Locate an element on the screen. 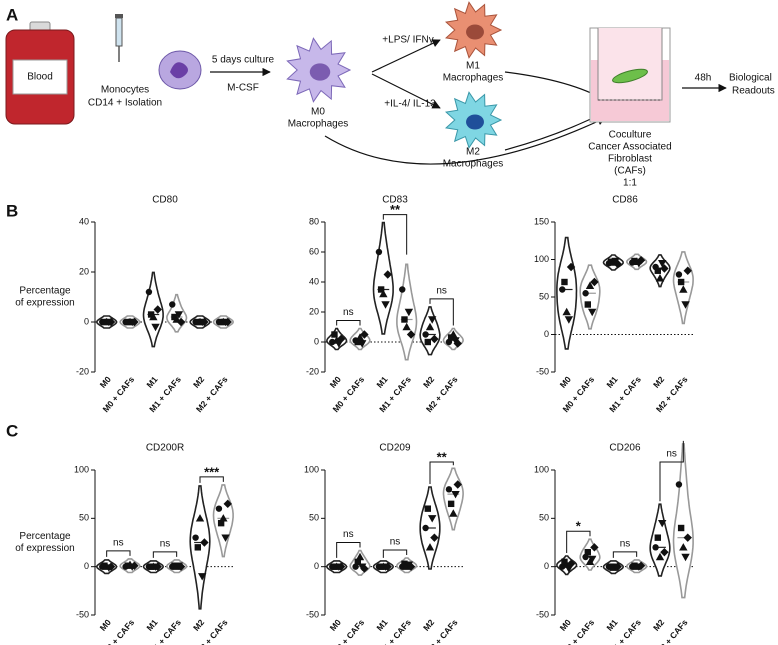 Image resolution: width=778 pixels, height=645 pixels. y-axis-label: Percentage is located at coordinates (45, 291).